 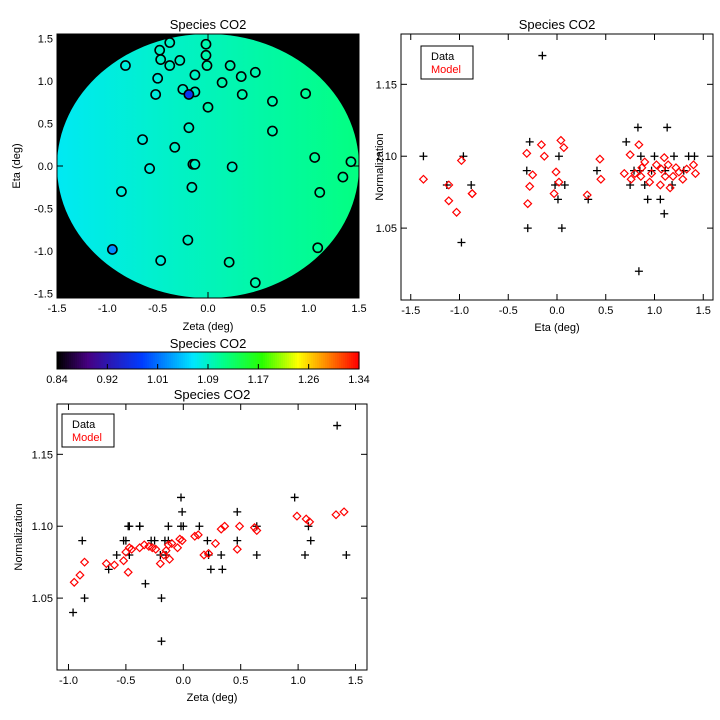 I want to click on zeta-legend-data: Data, so click(x=84, y=425).